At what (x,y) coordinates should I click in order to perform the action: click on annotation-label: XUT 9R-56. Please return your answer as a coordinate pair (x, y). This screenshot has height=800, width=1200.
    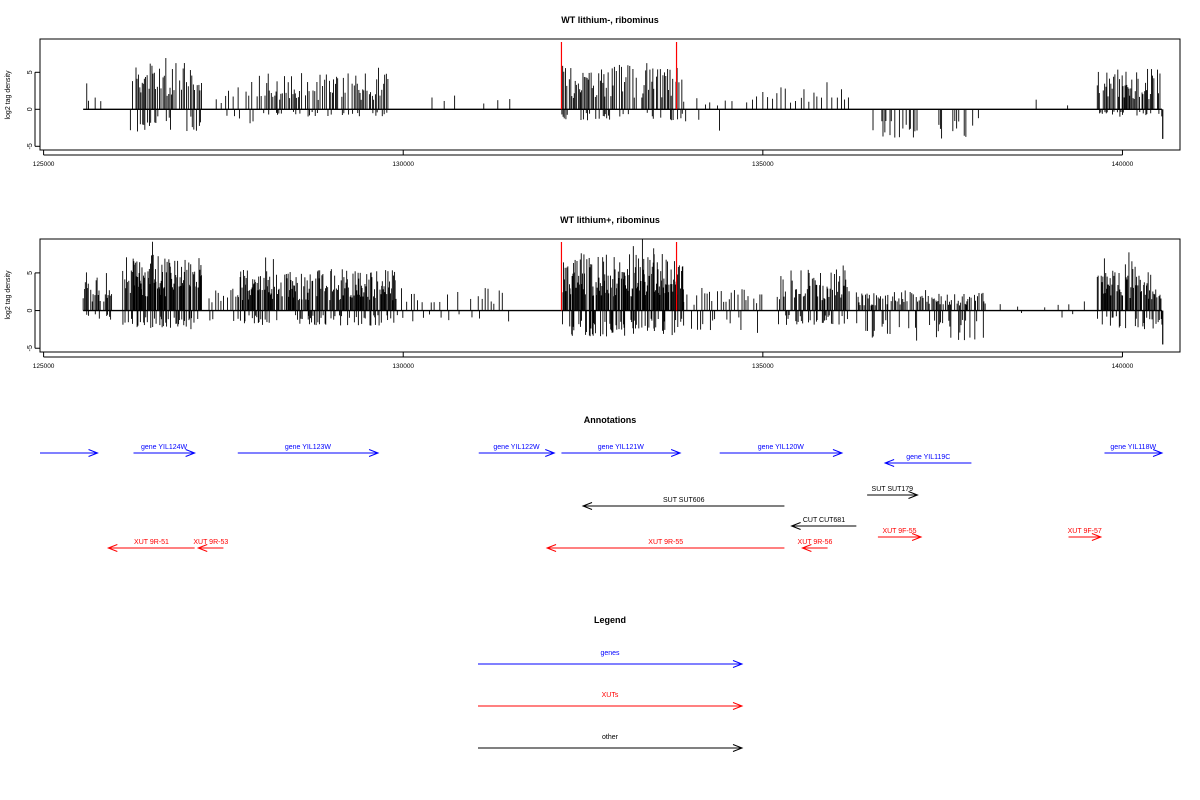
    Looking at the image, I should click on (815, 542).